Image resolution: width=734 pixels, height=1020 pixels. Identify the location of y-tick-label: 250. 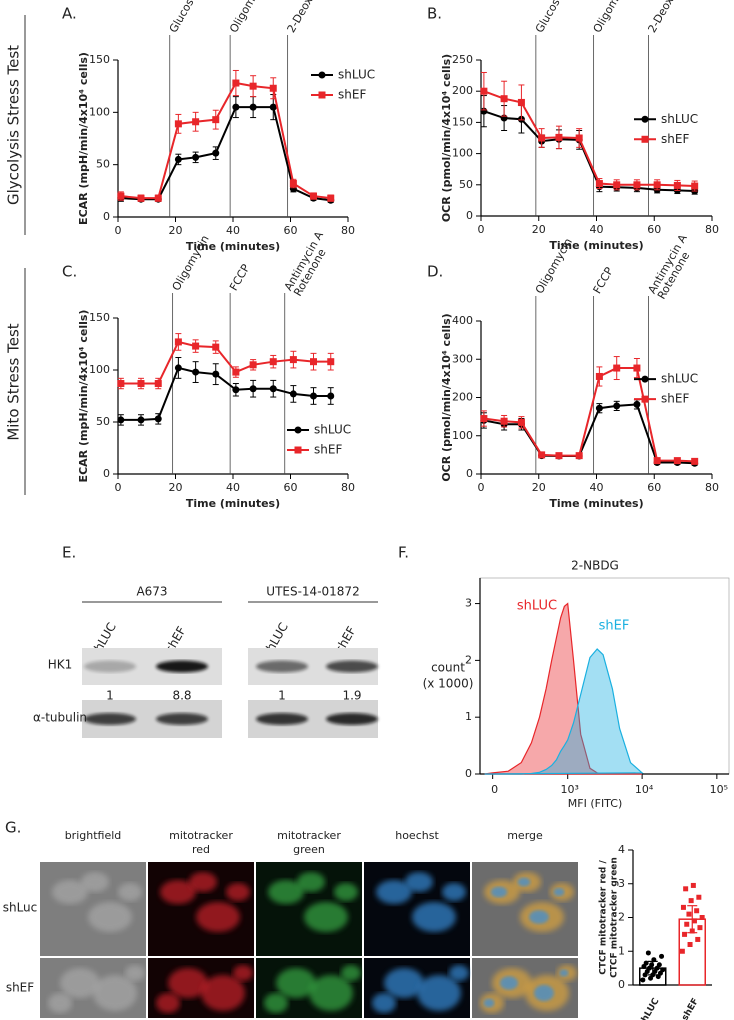
(462, 59).